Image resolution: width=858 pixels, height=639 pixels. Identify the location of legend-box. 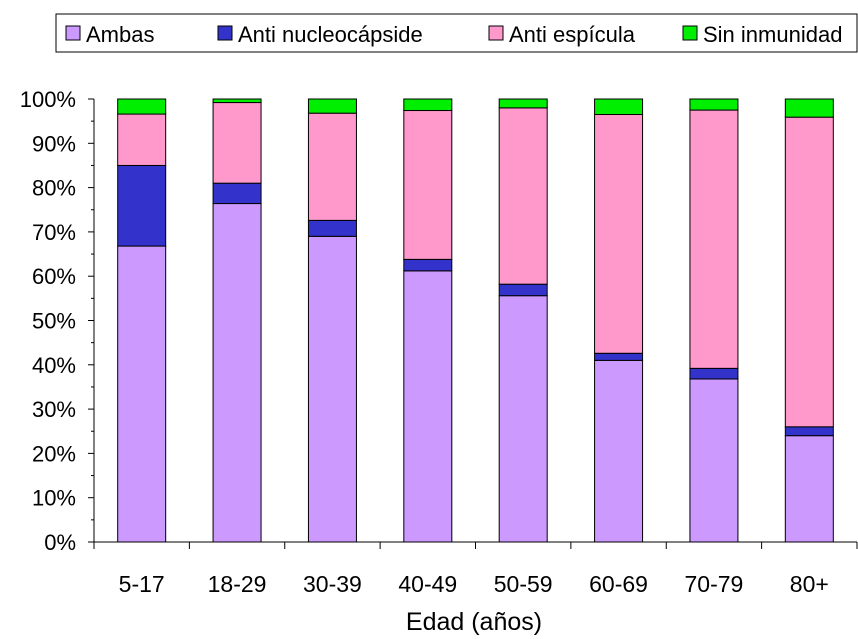
(456, 33).